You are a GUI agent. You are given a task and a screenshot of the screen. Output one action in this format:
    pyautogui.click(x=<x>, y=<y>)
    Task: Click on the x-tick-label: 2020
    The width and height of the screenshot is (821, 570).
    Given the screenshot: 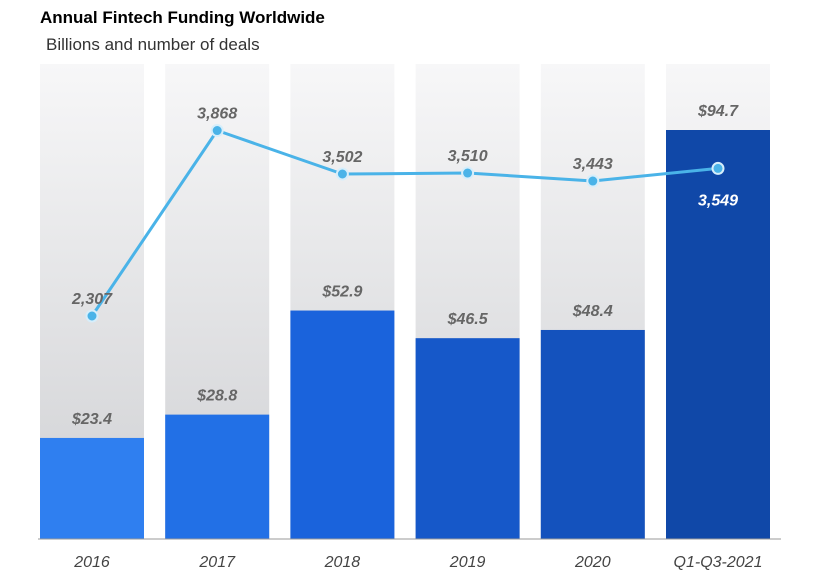 What is the action you would take?
    pyautogui.click(x=592, y=562)
    